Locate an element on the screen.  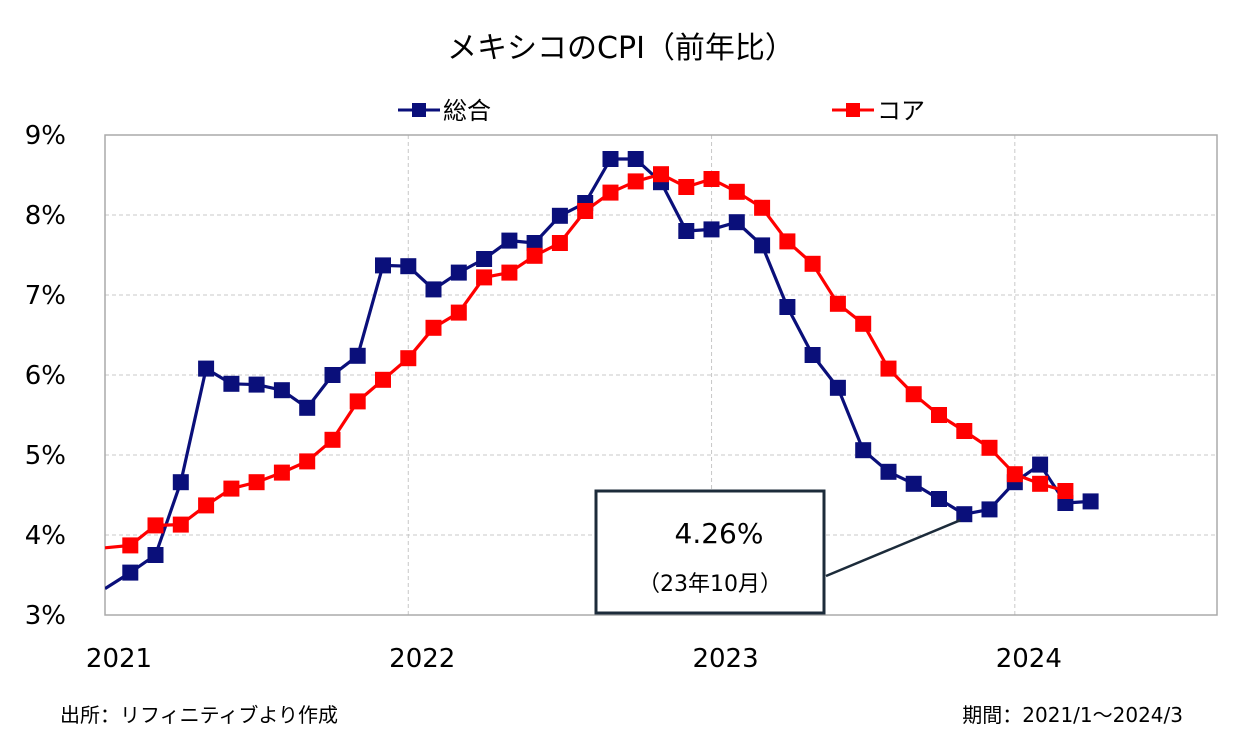
y-axis: 3% 4% 5% 6% 7% 8% 9% is located at coordinates (45, 376).